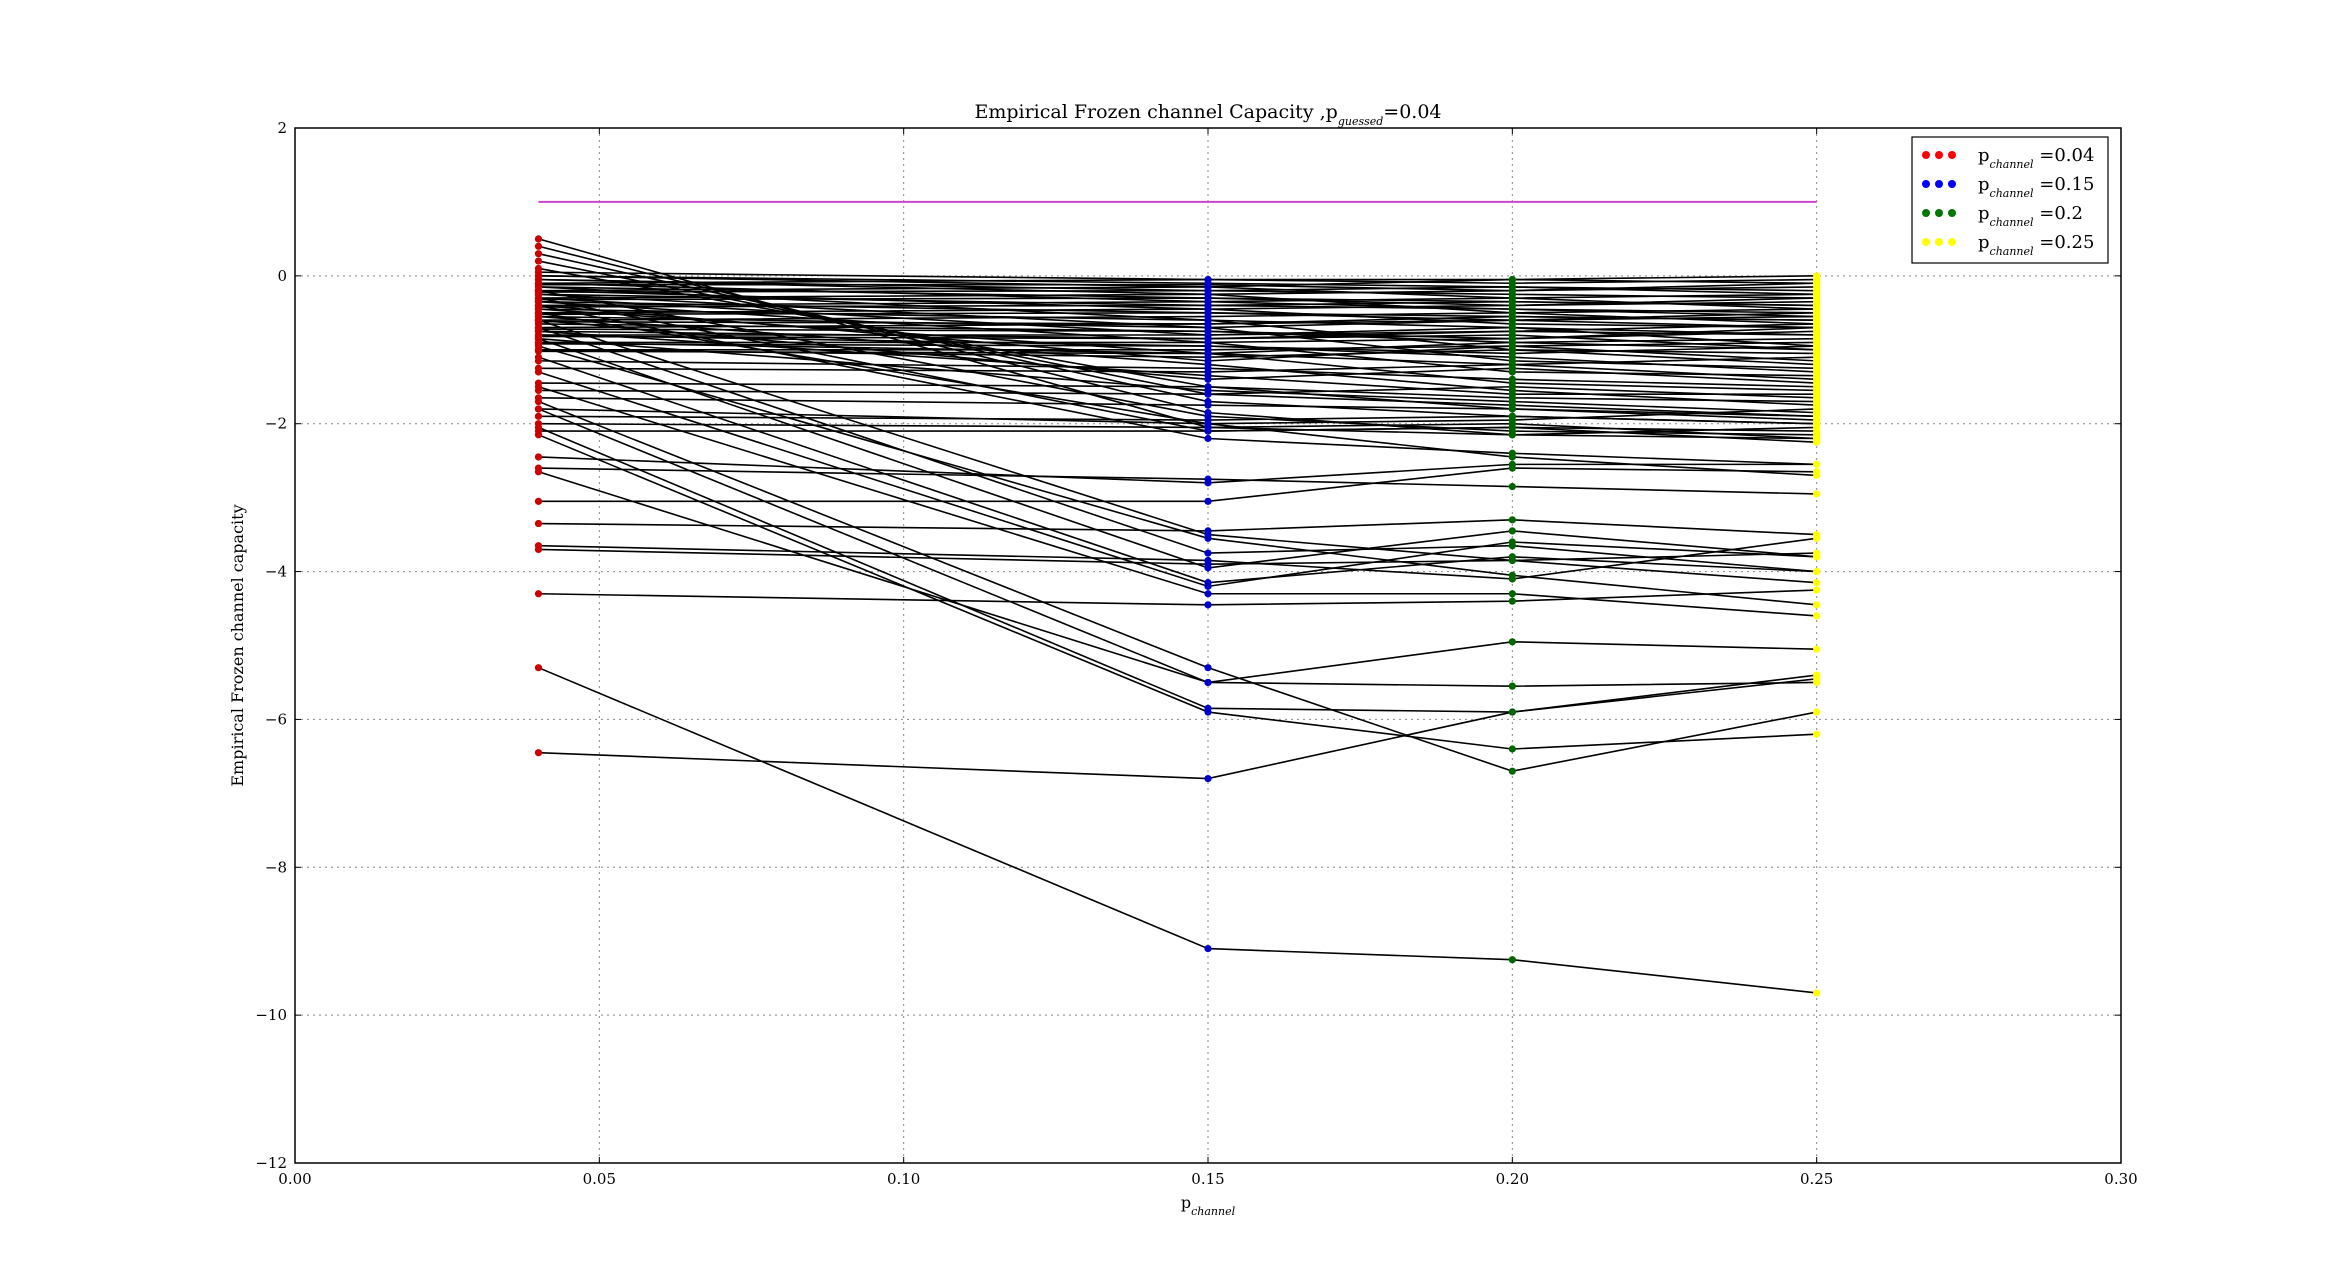 The image size is (2326, 1277). I want to click on chart-title-sub: guessed, so click(1360, 121).